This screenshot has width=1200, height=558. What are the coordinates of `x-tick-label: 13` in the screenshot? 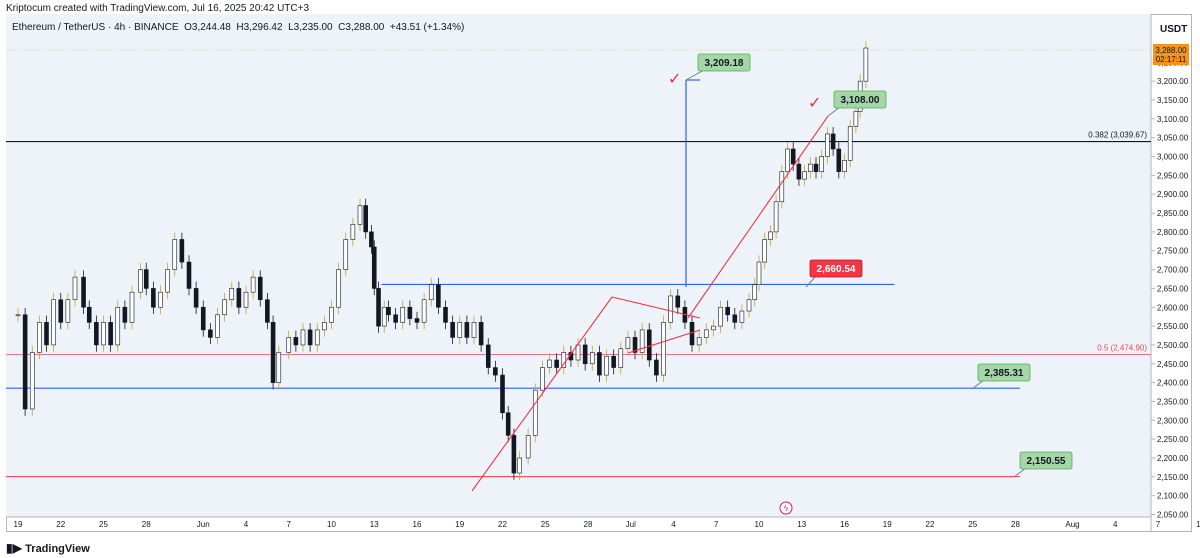 It's located at (374, 524).